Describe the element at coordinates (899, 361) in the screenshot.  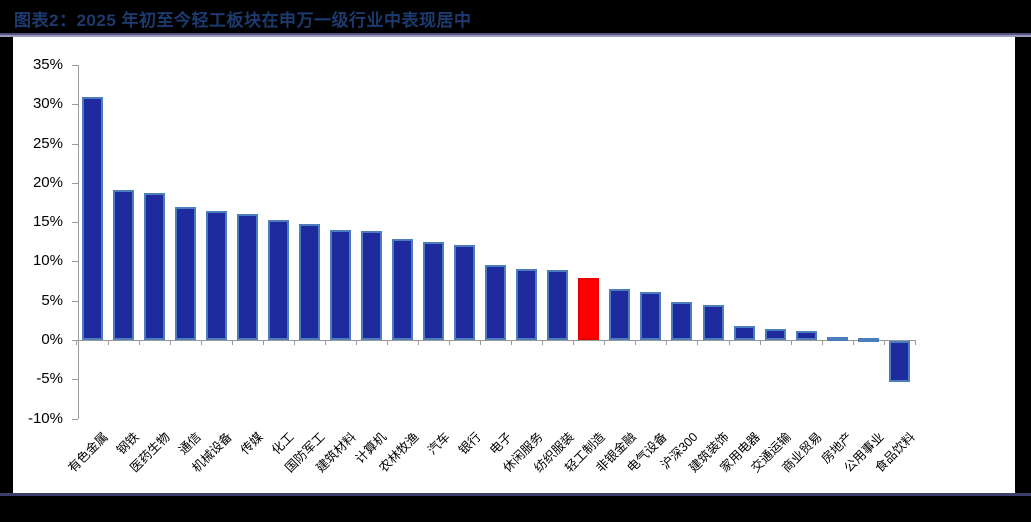
I see `bar-食品饮料` at that location.